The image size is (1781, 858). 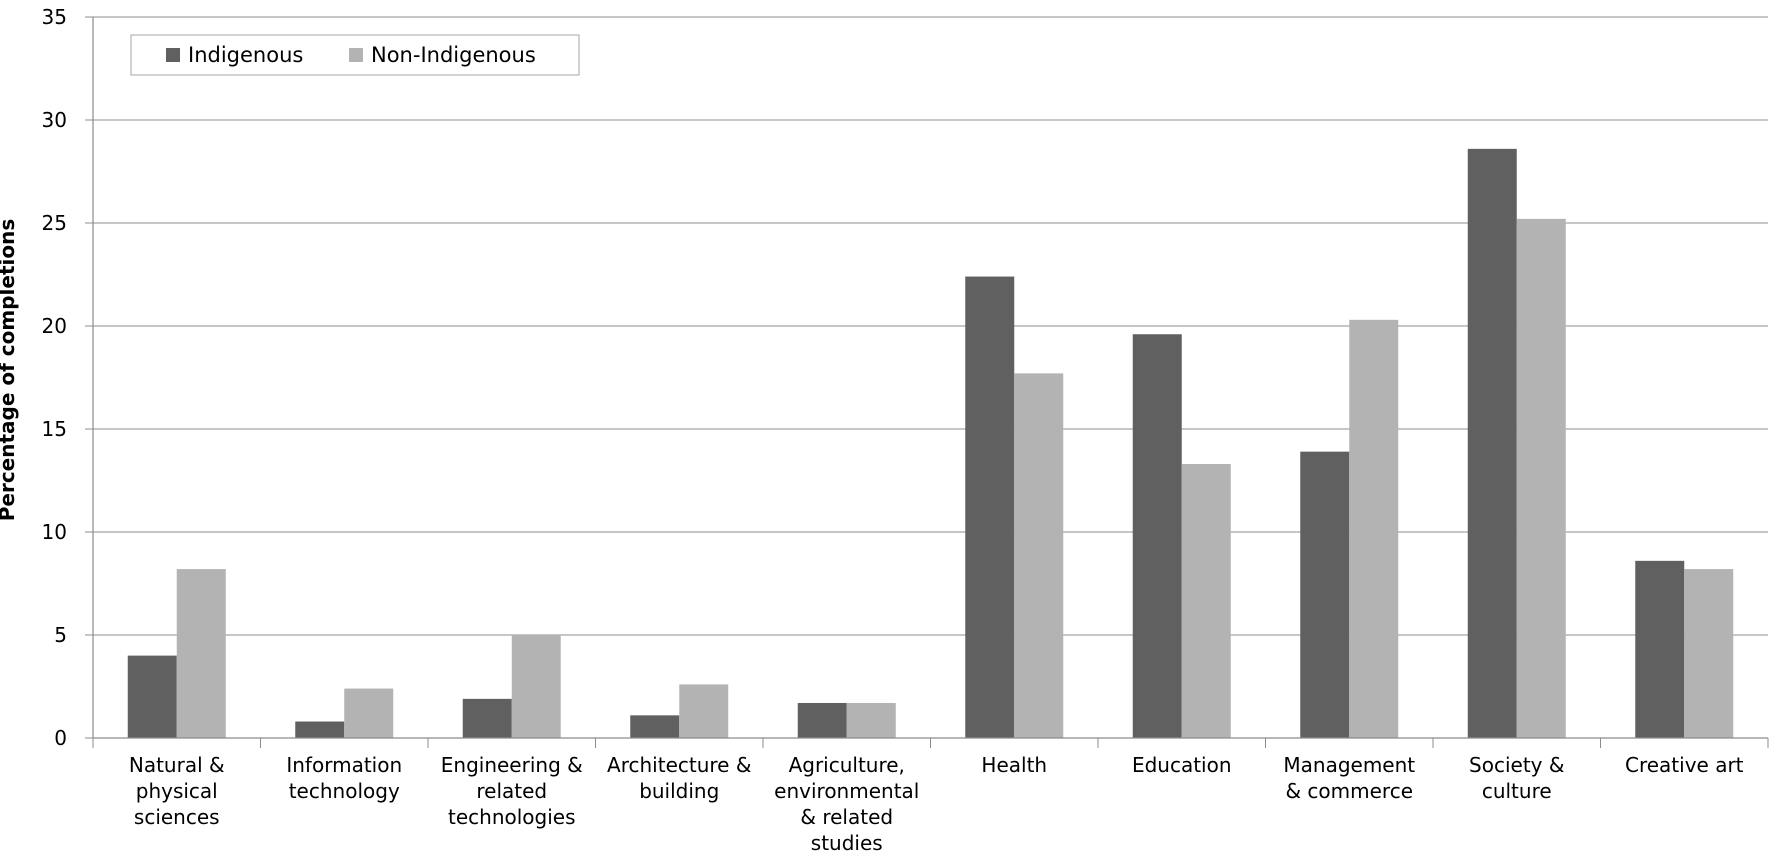 I want to click on y-tick-label: 25, so click(x=54, y=223).